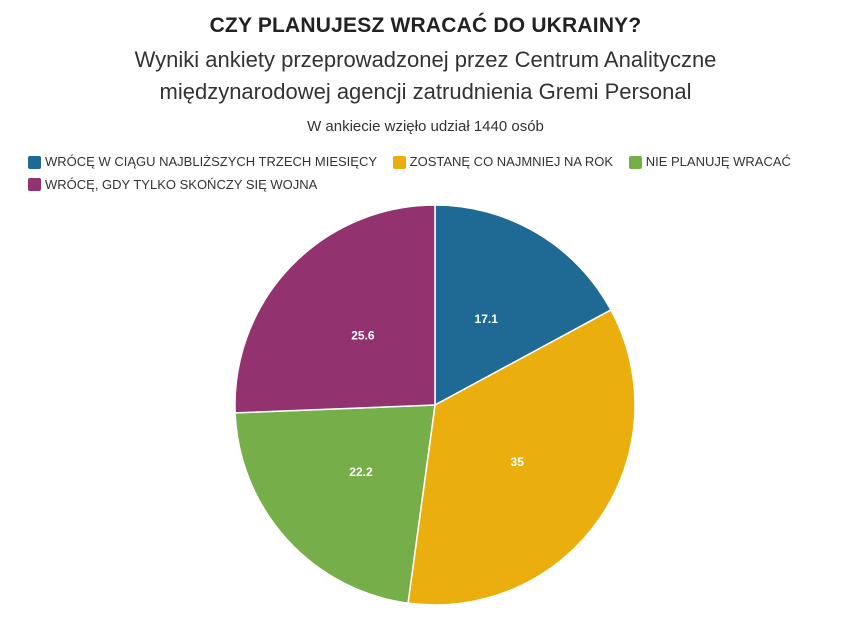 The image size is (851, 637). I want to click on data-label-stay-one-year: 35, so click(518, 462).